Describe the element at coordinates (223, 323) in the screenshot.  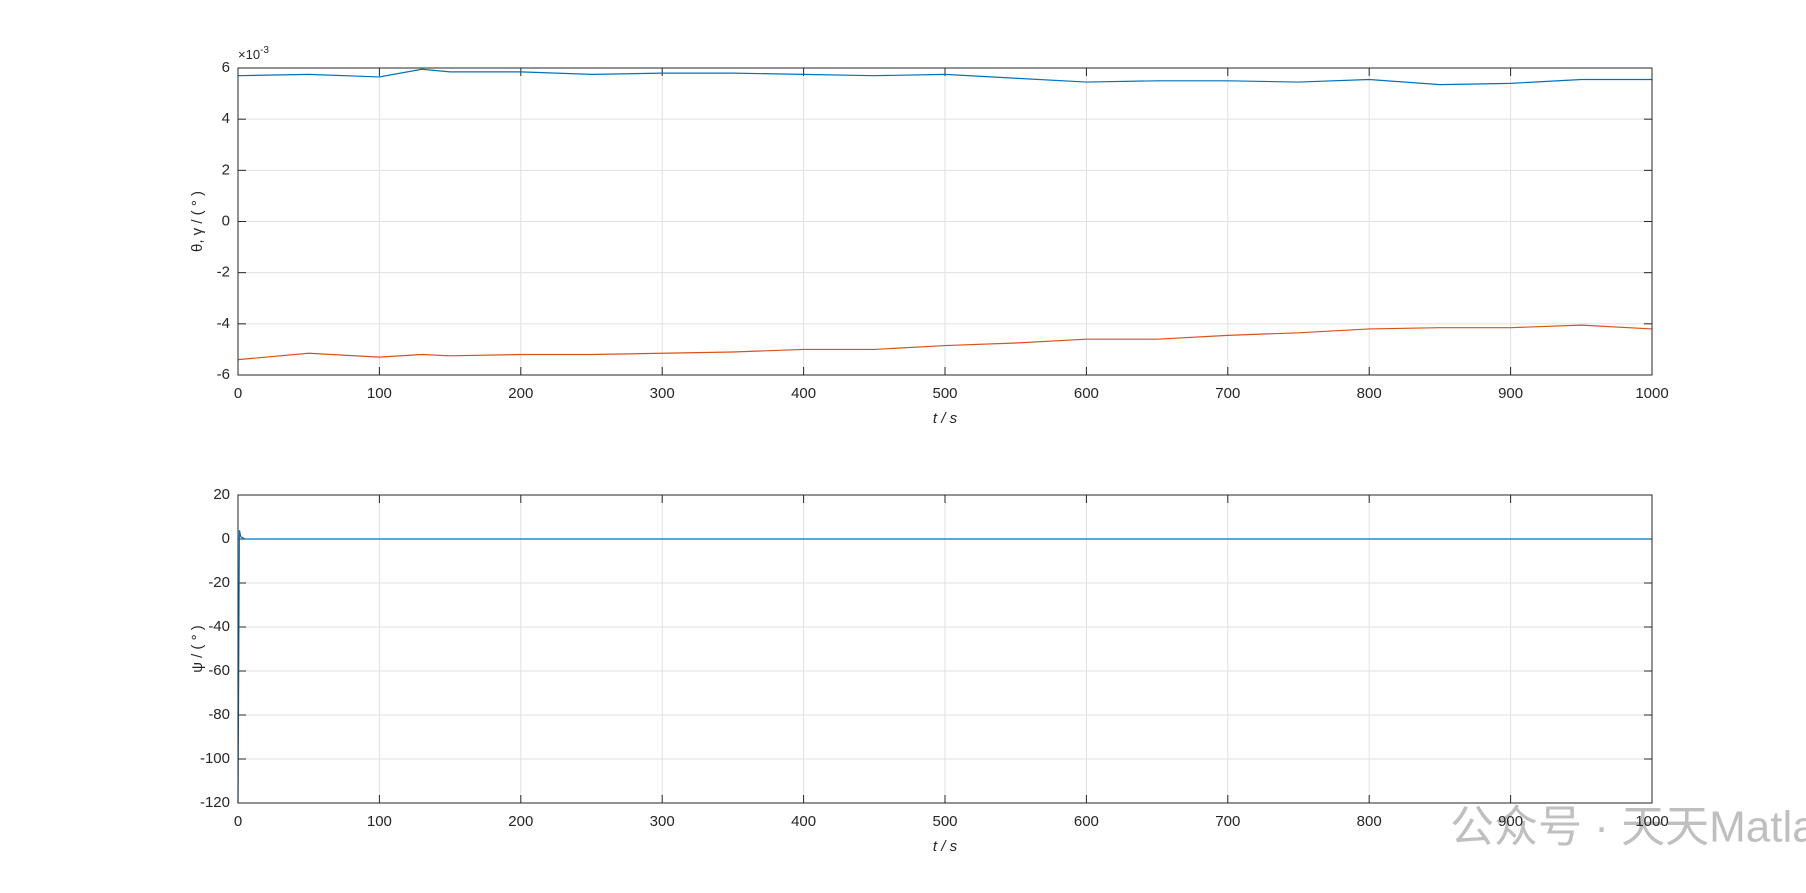
I see `y-tick-label: -4` at that location.